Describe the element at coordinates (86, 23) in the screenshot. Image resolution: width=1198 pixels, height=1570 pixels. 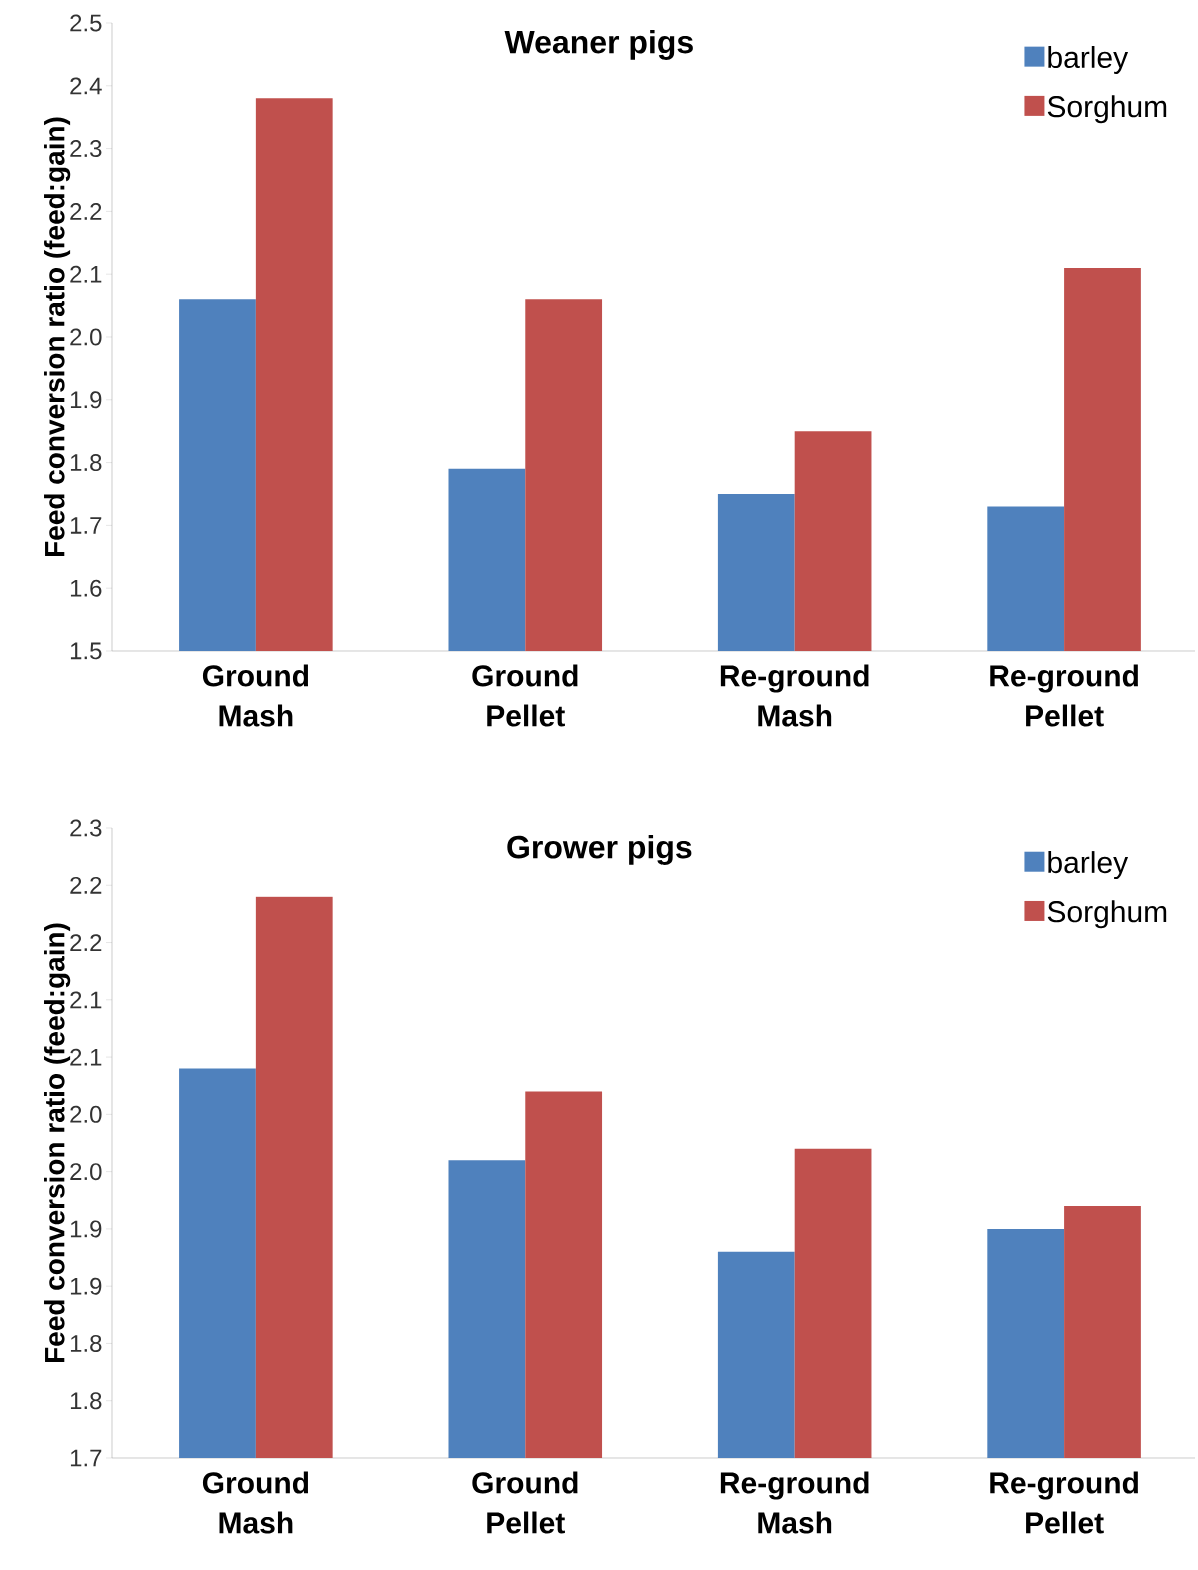
I see `y-tick-label: 2.5` at that location.